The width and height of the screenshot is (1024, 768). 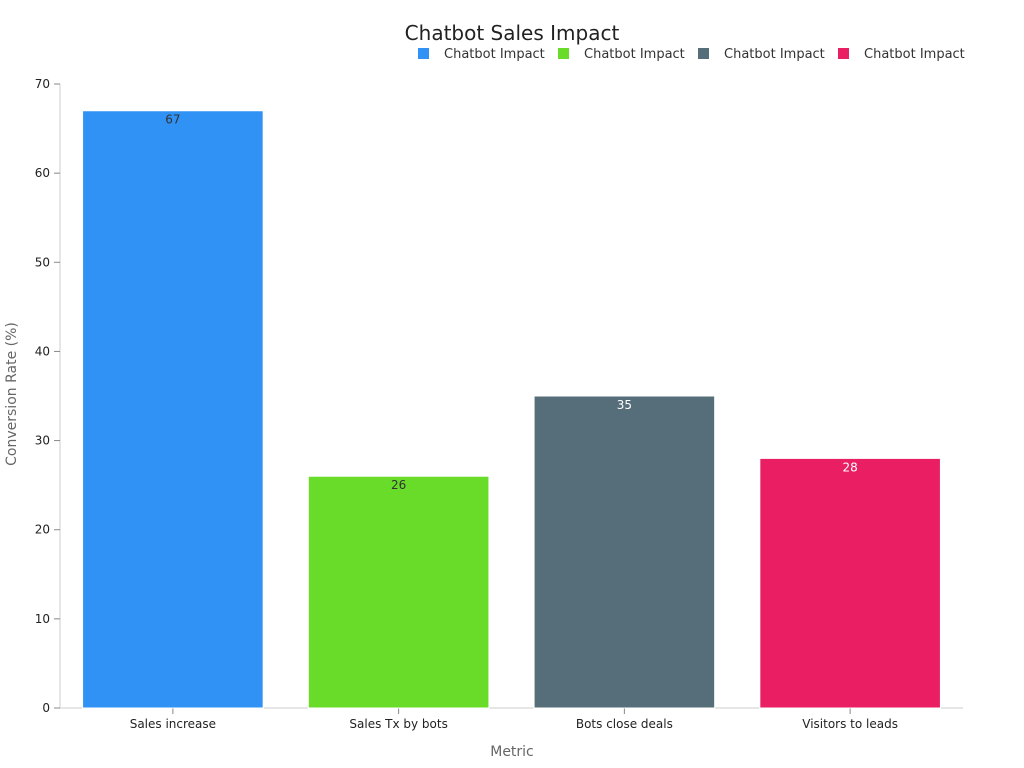 I want to click on y-tick-label: 0, so click(x=46, y=708).